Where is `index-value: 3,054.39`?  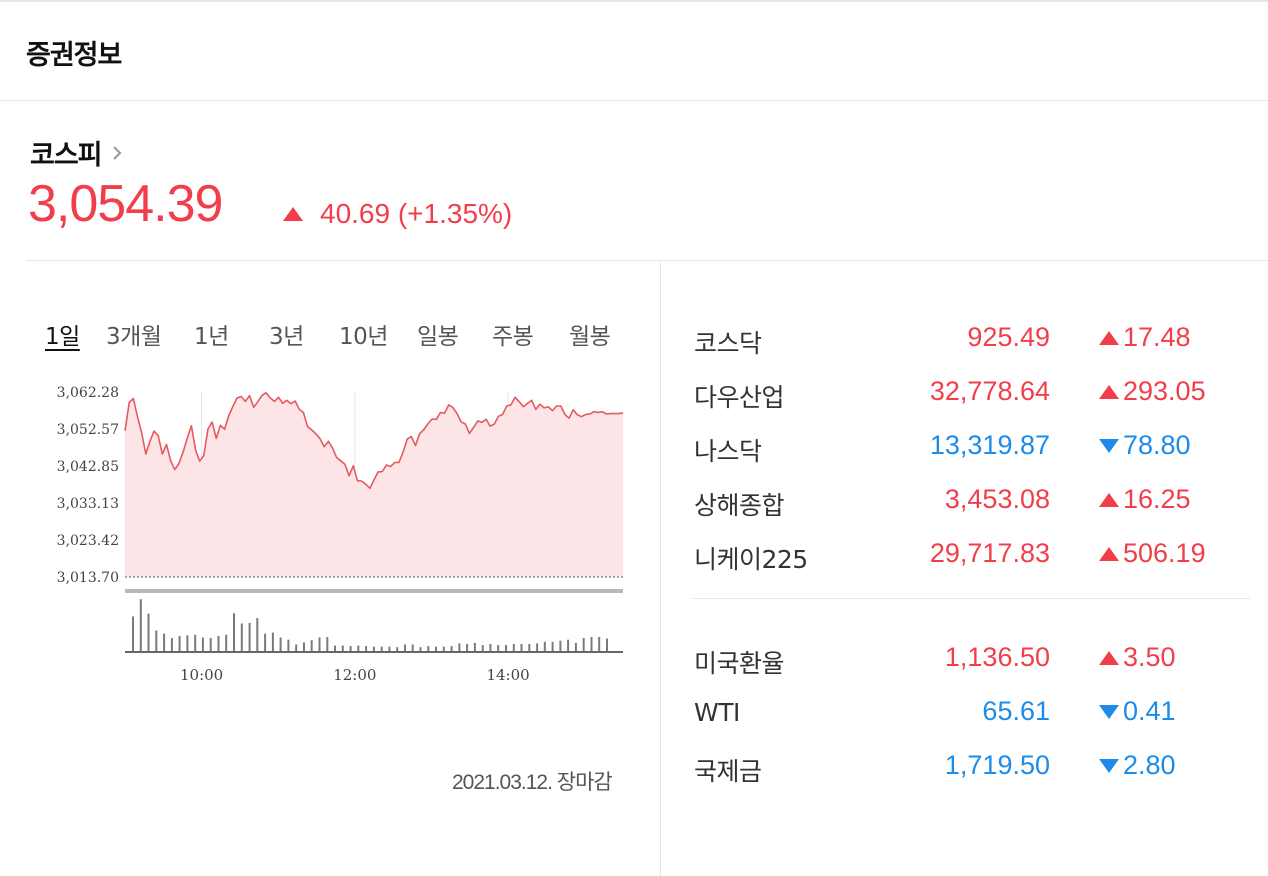
index-value: 3,054.39 is located at coordinates (125, 204).